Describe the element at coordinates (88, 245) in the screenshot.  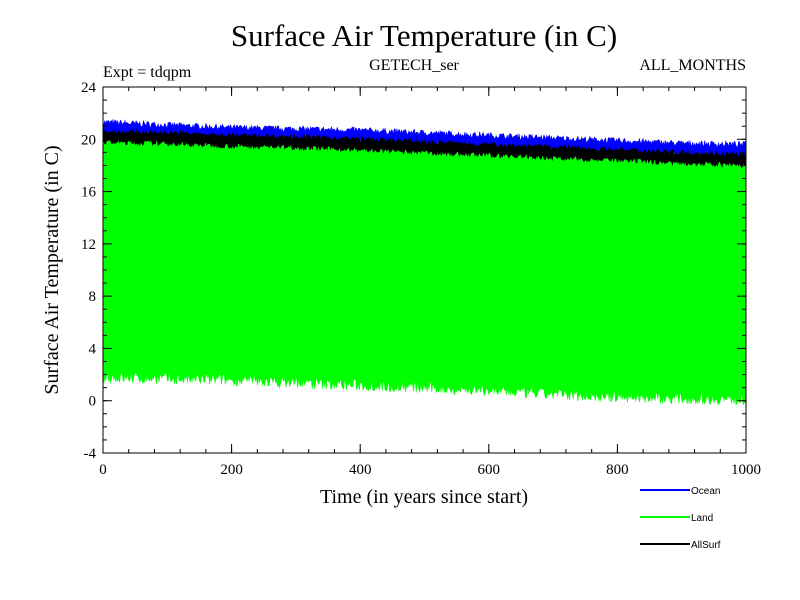
I see `y-tick-label: 12` at that location.